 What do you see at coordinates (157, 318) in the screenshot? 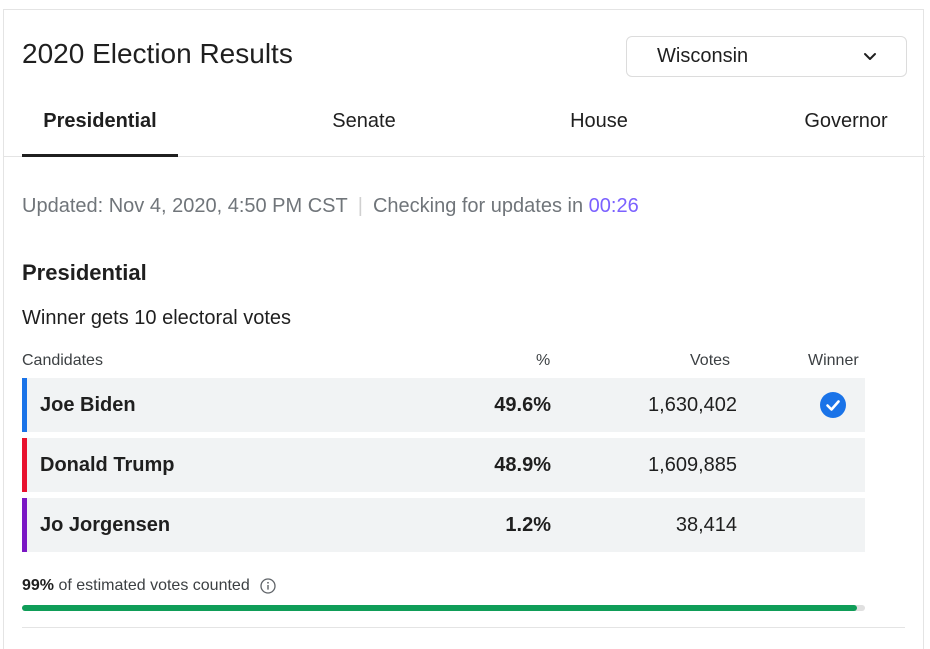
I see `race-subtitle: Winner gets 10 electoral votes` at bounding box center [157, 318].